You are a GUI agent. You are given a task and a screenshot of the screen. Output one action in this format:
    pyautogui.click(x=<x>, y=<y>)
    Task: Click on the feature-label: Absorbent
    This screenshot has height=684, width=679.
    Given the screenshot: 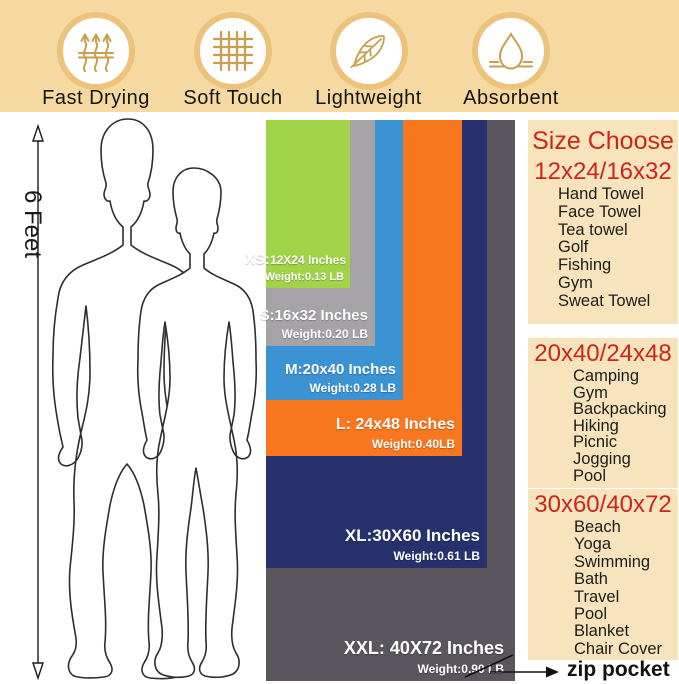 What is the action you would take?
    pyautogui.click(x=511, y=98)
    